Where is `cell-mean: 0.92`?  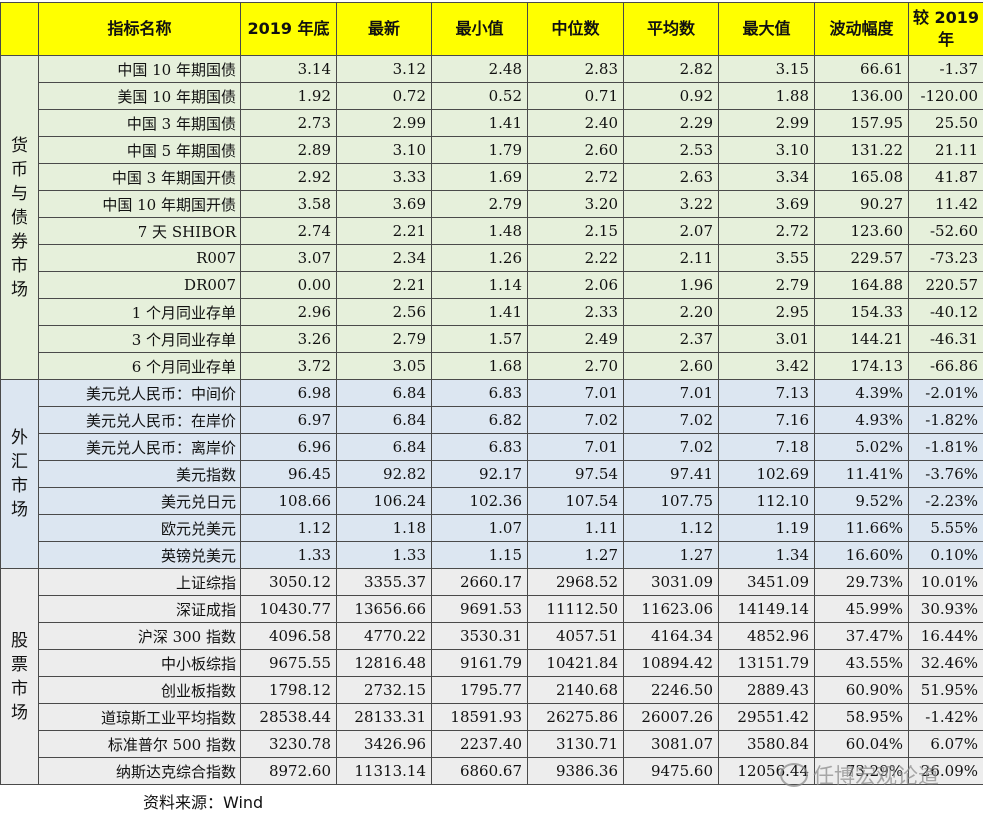
cell-mean: 0.92 is located at coordinates (671, 96).